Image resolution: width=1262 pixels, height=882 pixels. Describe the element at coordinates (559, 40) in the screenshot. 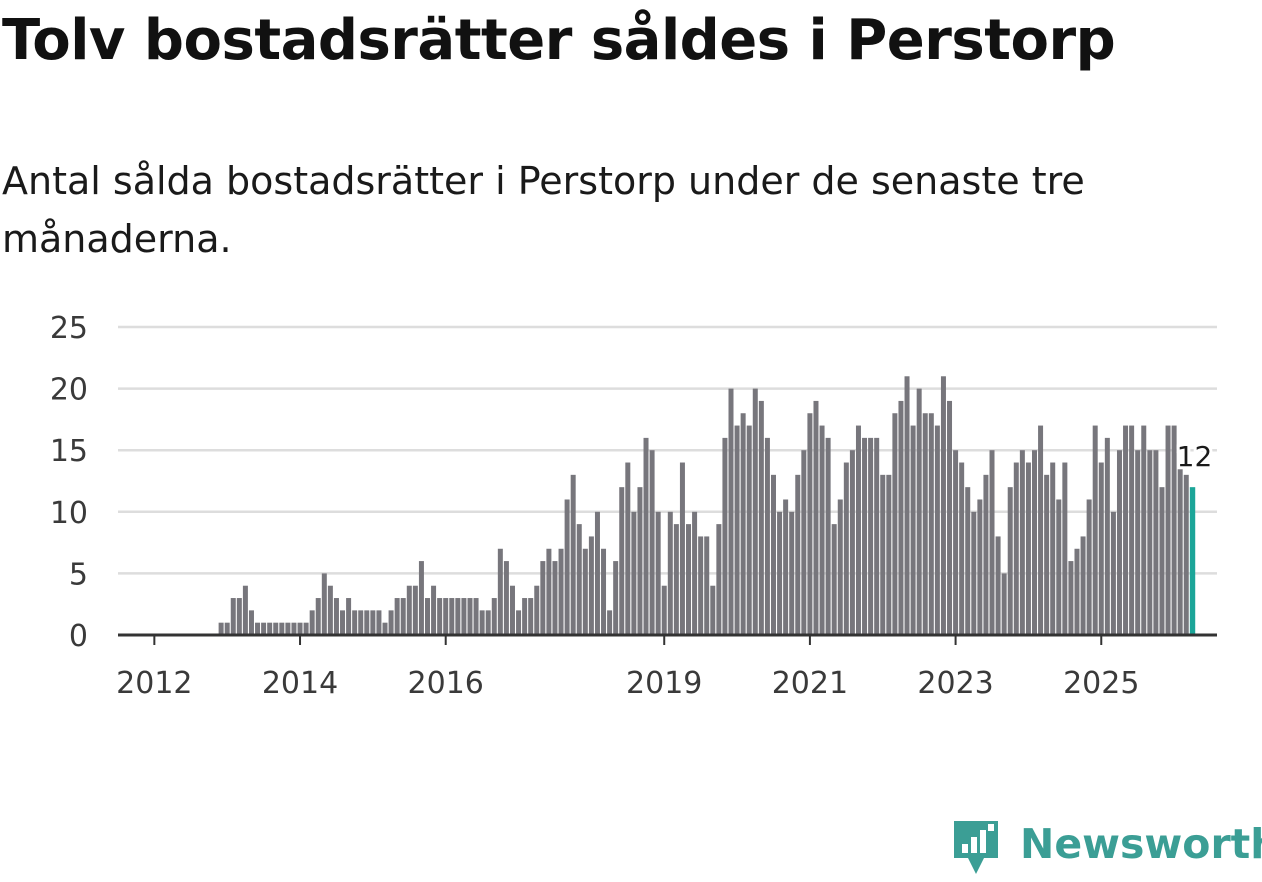

I see `chart-title: Tolv bostadsrätter såldes i Perstorp` at that location.